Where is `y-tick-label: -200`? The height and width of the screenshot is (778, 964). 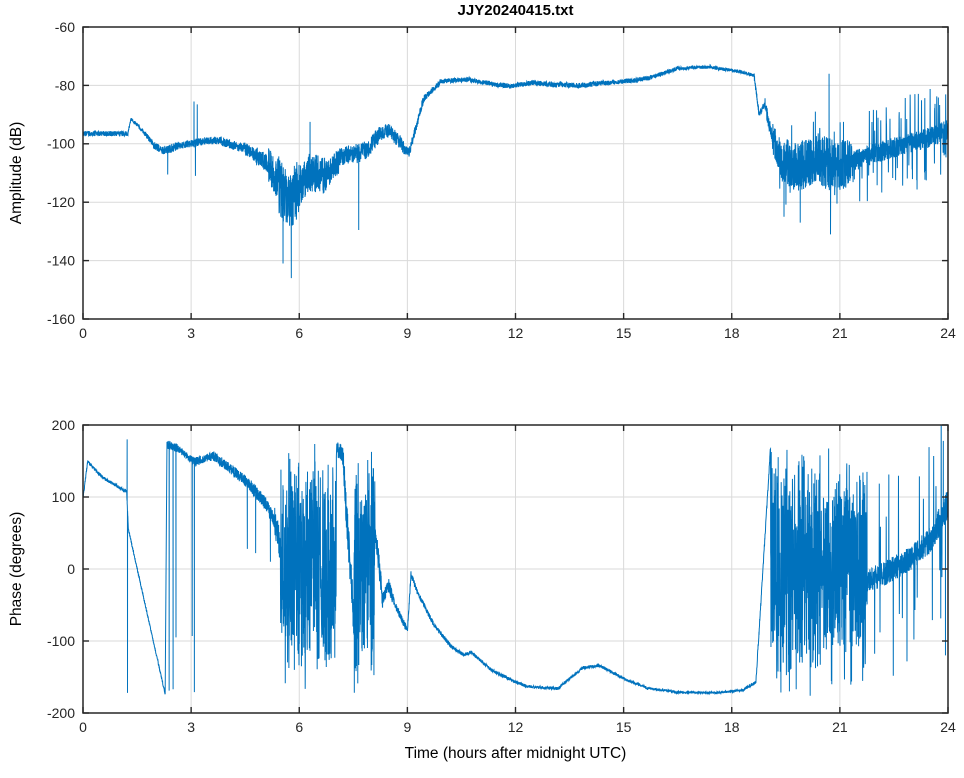 y-tick-label: -200 is located at coordinates (61, 713).